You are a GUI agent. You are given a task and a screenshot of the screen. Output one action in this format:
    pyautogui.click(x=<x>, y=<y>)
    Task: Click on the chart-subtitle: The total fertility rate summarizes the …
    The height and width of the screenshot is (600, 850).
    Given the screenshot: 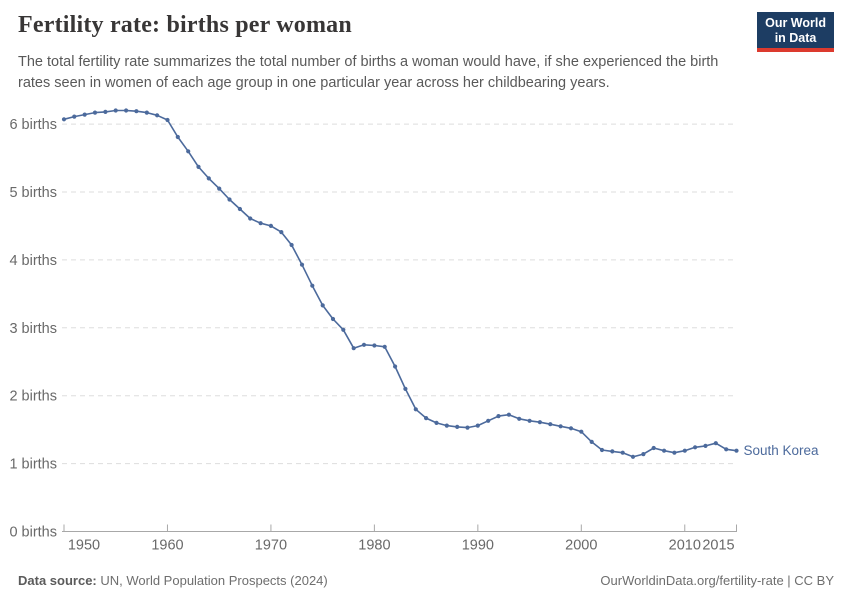 What is the action you would take?
    pyautogui.click(x=368, y=72)
    